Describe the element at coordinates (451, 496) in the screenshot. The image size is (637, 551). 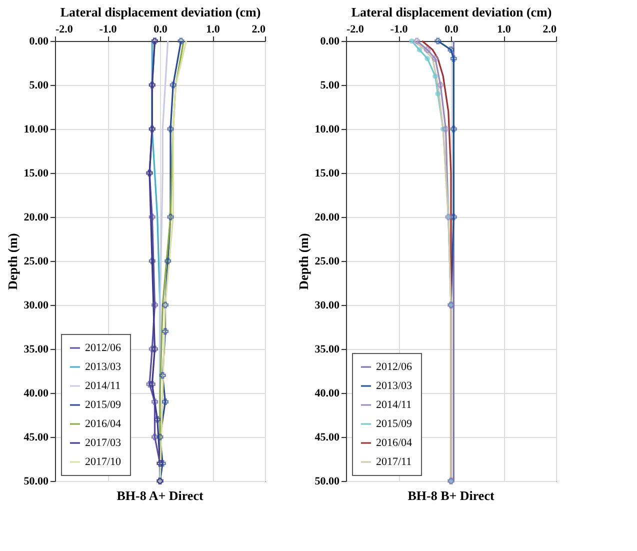
I see `text: BH-8 B+ Direct` at that location.